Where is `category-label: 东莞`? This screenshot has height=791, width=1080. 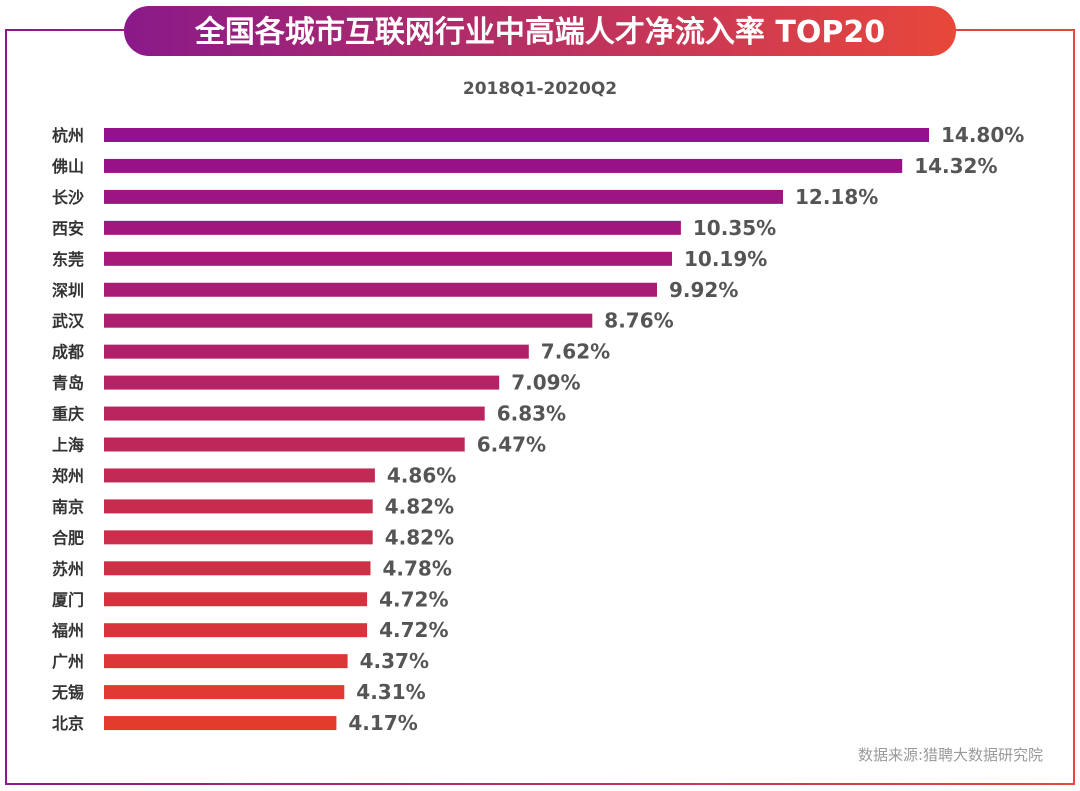 category-label: 东莞 is located at coordinates (68, 259).